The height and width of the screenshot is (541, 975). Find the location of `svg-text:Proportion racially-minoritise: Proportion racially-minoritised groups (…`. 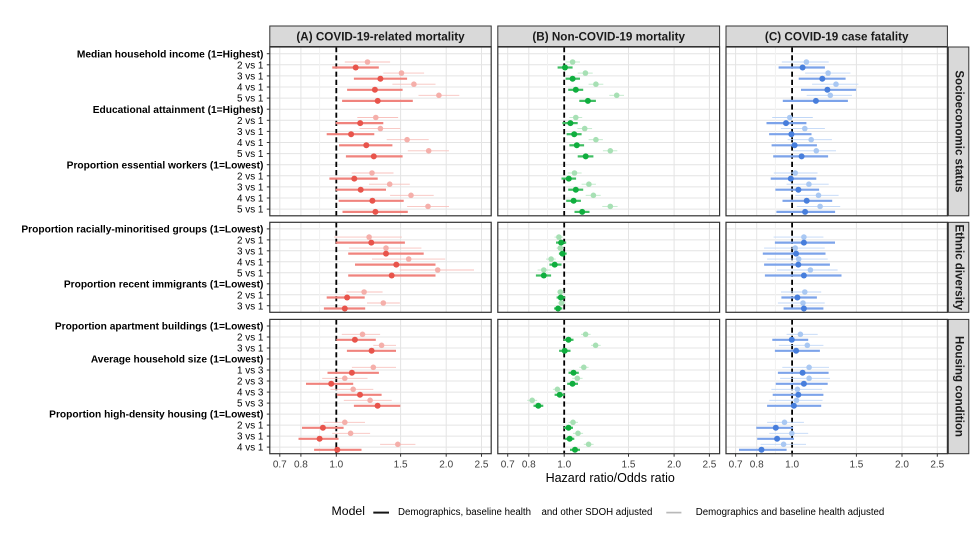

svg-text:Proportion racially-minoritise: Proportion racially-minoritised groups (… is located at coordinates (142, 230).